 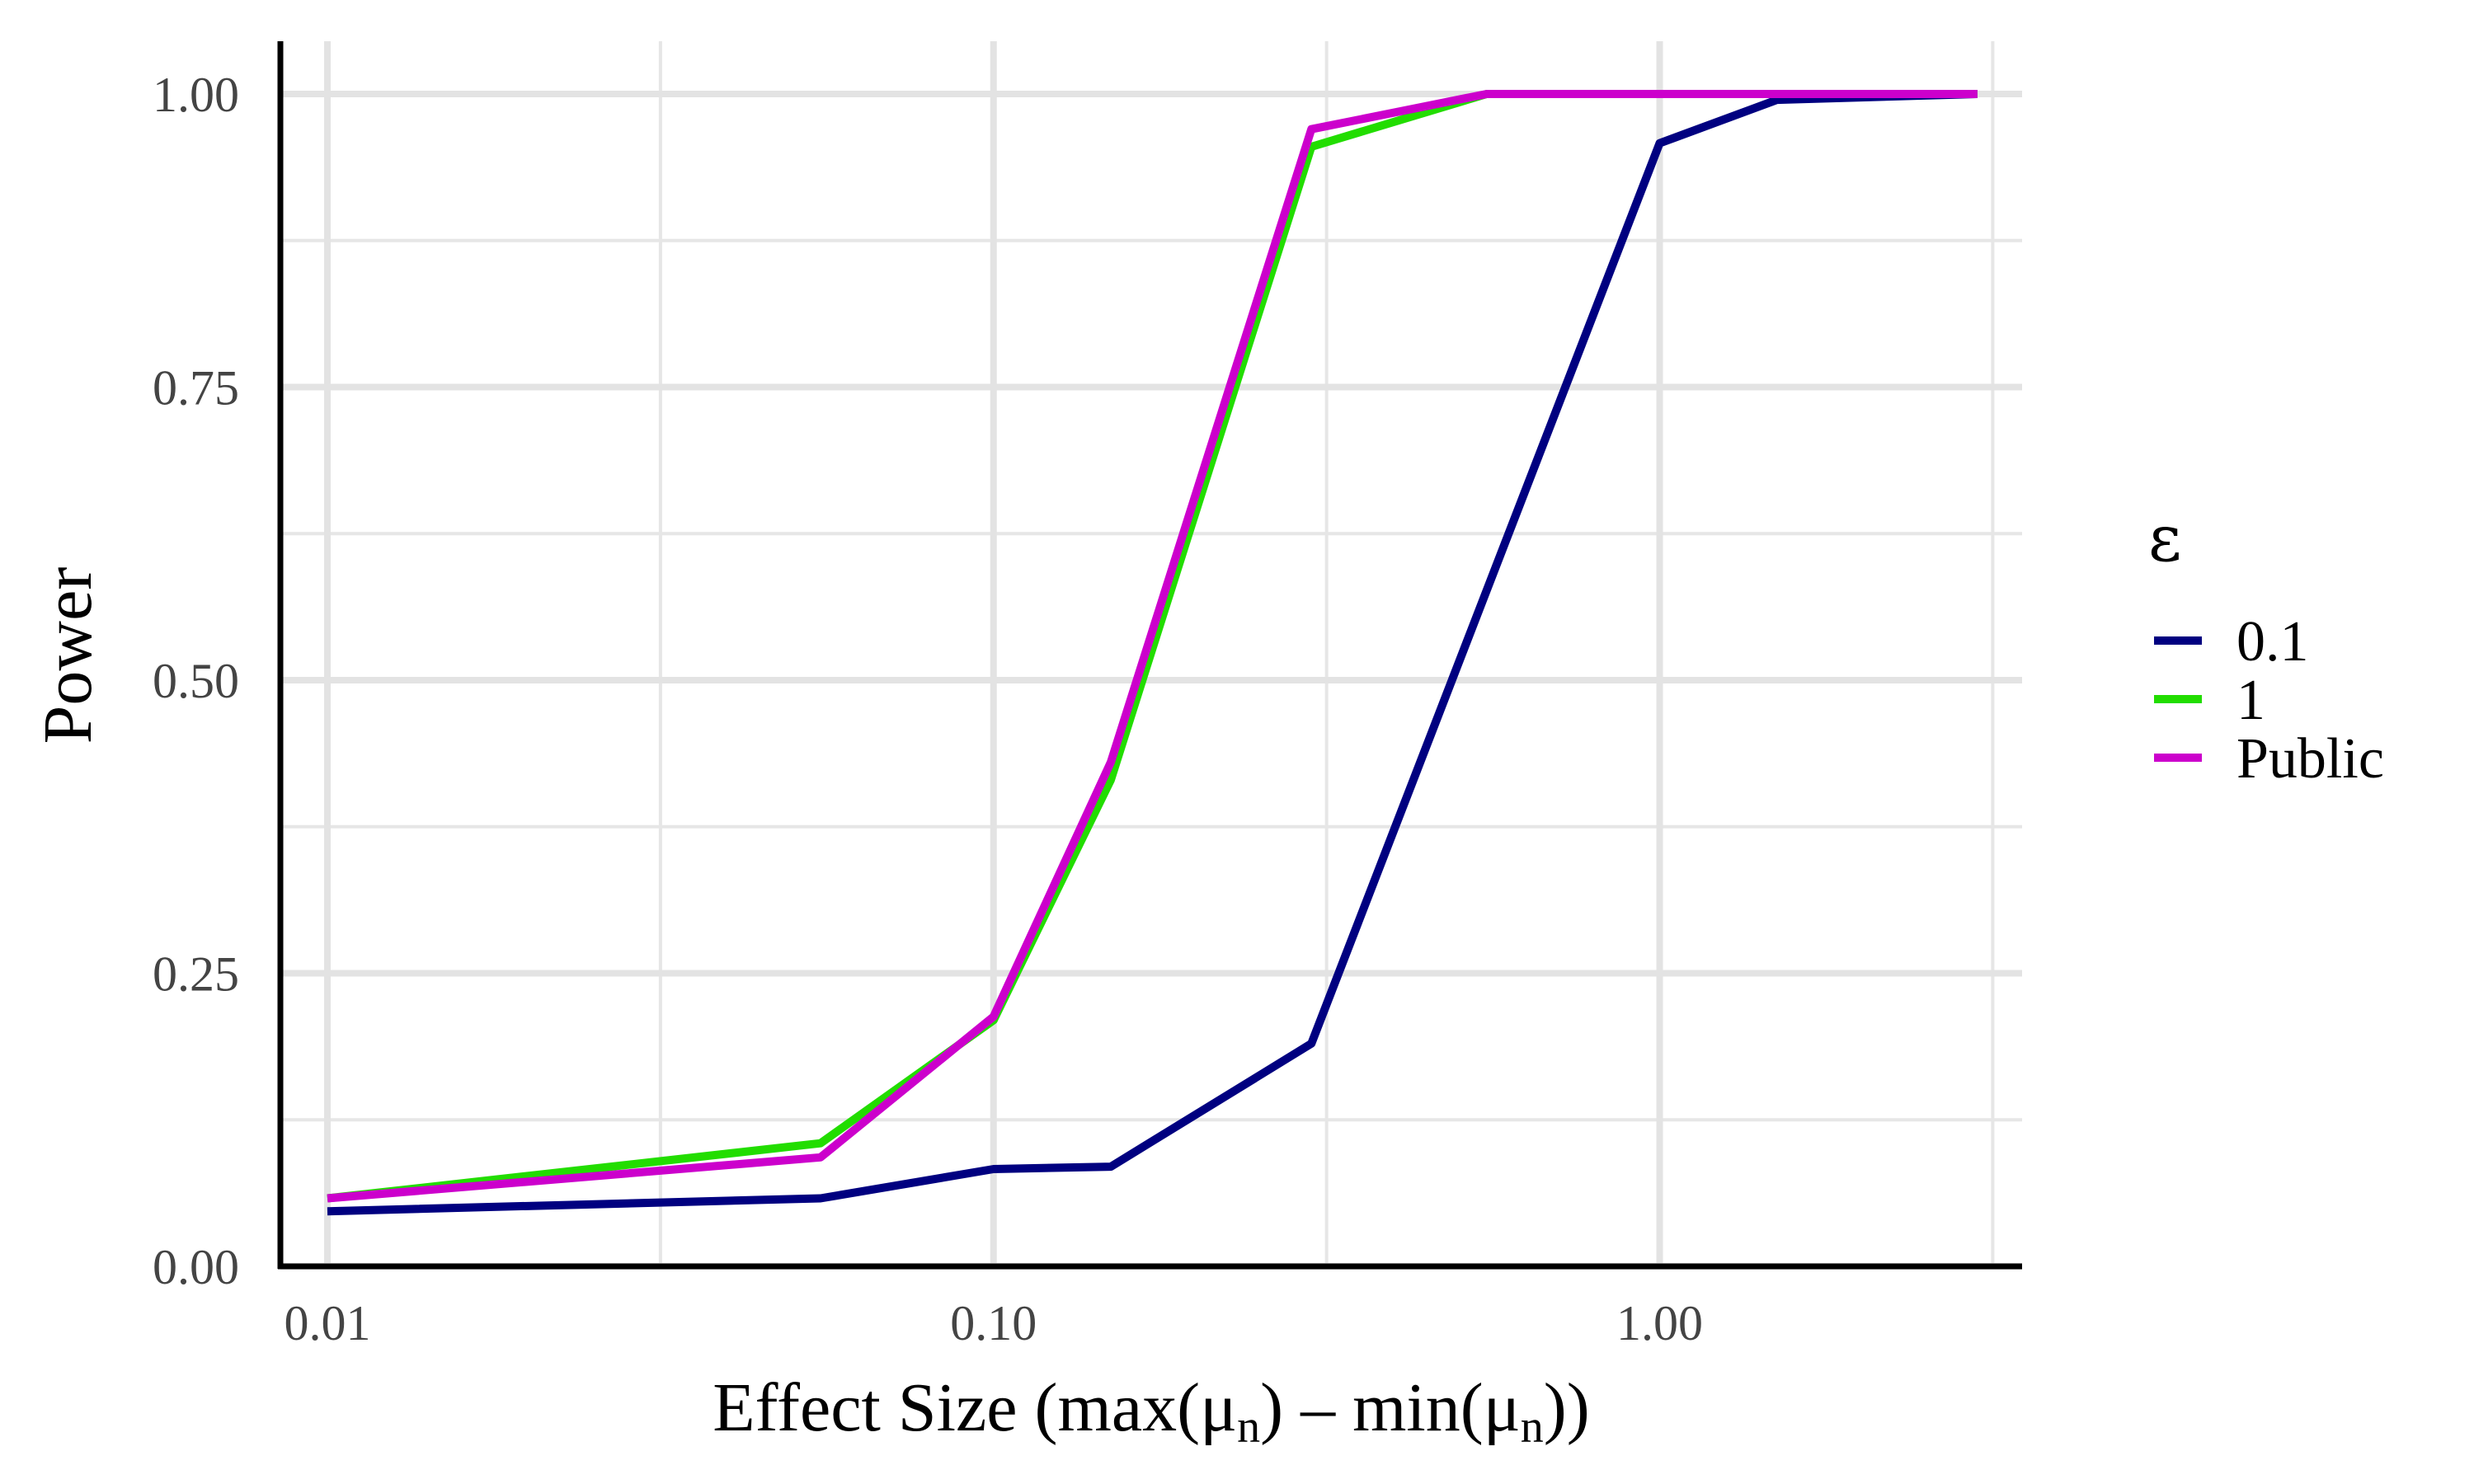 What do you see at coordinates (993, 1323) in the screenshot?
I see `x-tick-label: 0.10` at bounding box center [993, 1323].